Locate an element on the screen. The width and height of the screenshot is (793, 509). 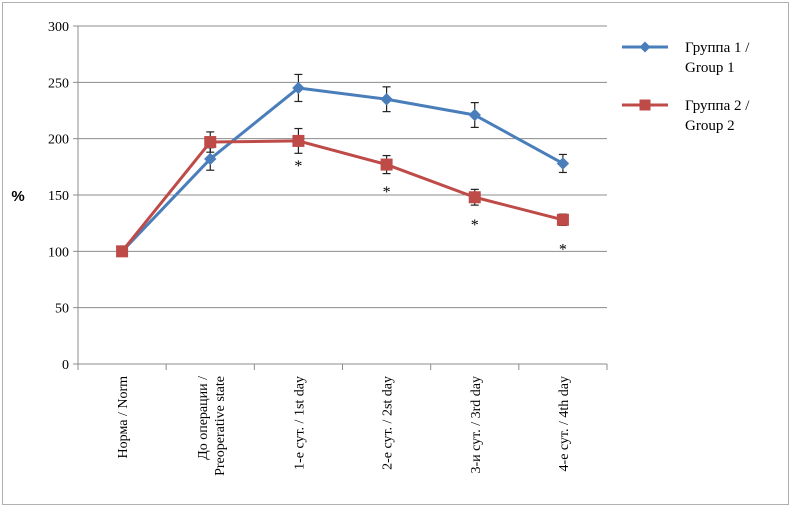
legend-label-line: Group 2 is located at coordinates (710, 126).